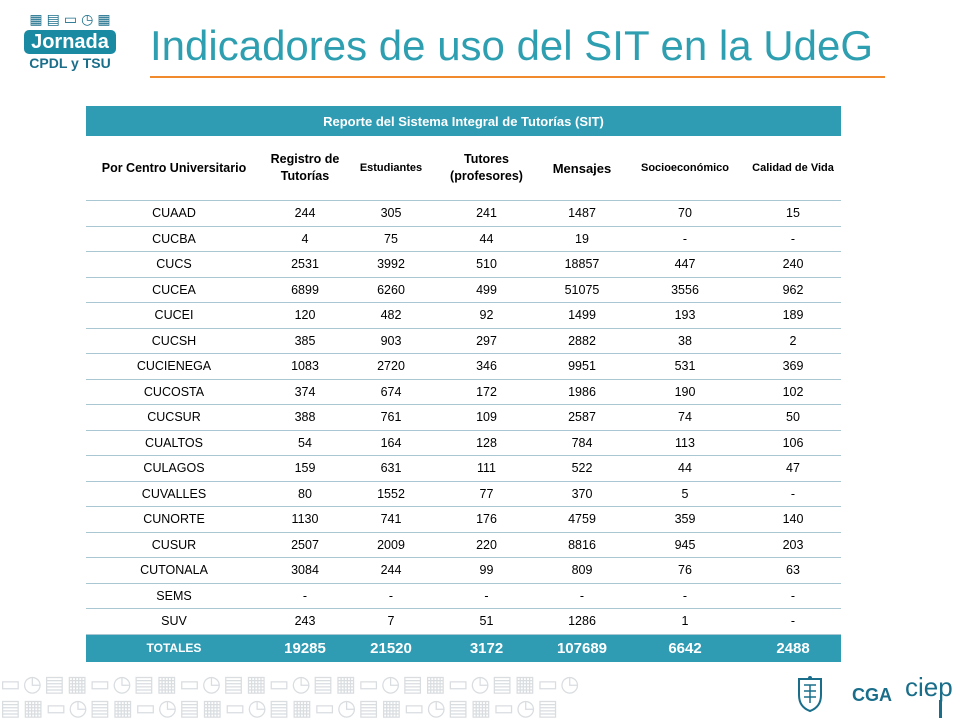  What do you see at coordinates (305, 417) in the screenshot?
I see `value-cell: 388` at bounding box center [305, 417].